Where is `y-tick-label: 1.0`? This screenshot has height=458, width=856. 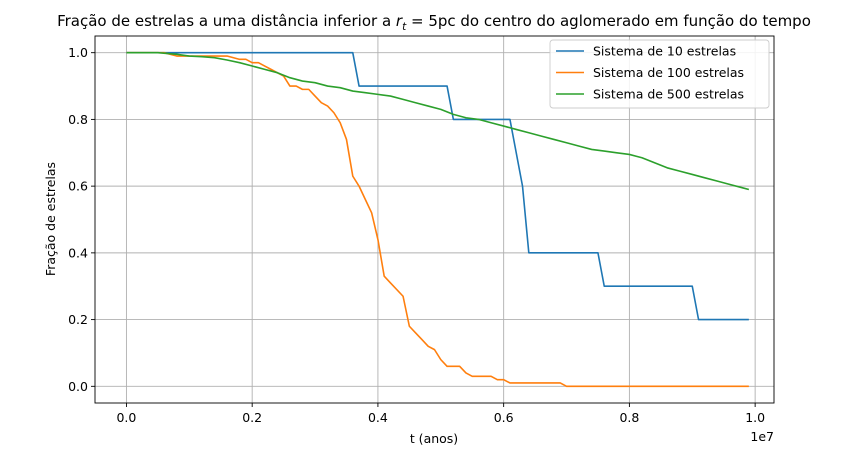 y-tick-label: 1.0 is located at coordinates (78, 52).